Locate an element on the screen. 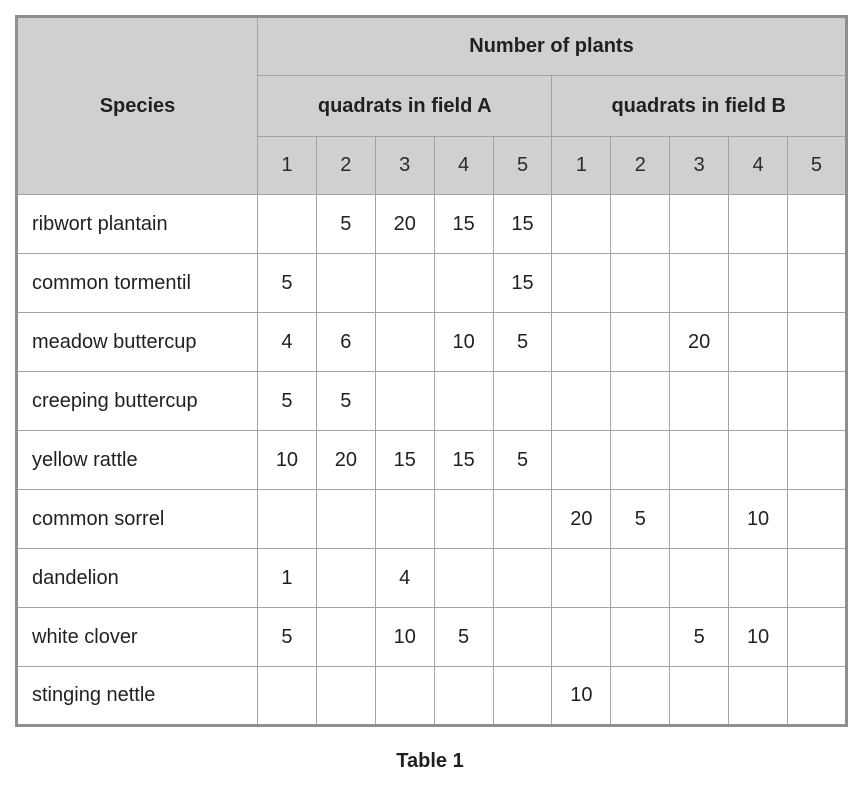 The height and width of the screenshot is (790, 854). value-cell: 6 is located at coordinates (345, 342).